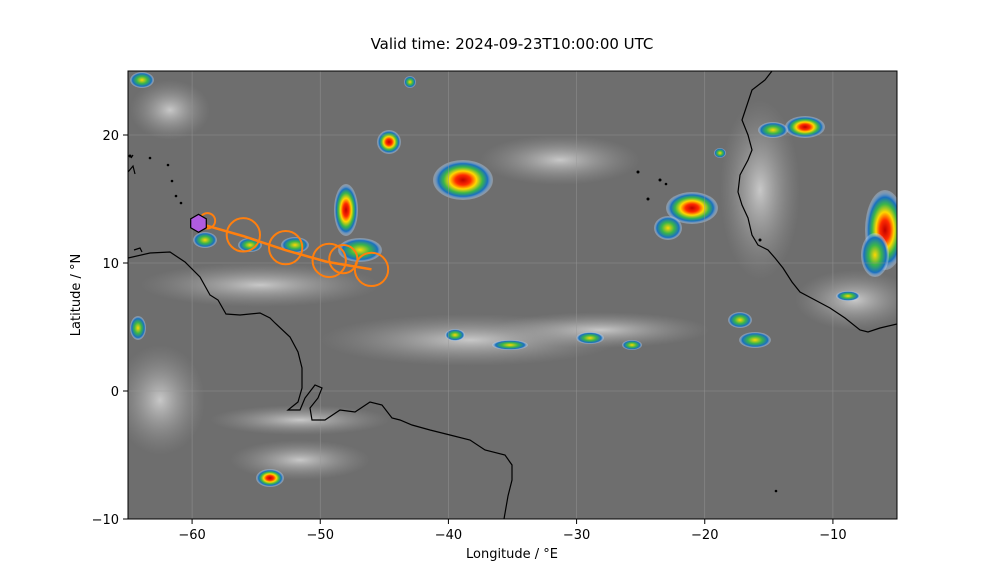 The width and height of the screenshot is (1000, 587). Describe the element at coordinates (448, 535) in the screenshot. I see `x-tick-label: −40` at that location.